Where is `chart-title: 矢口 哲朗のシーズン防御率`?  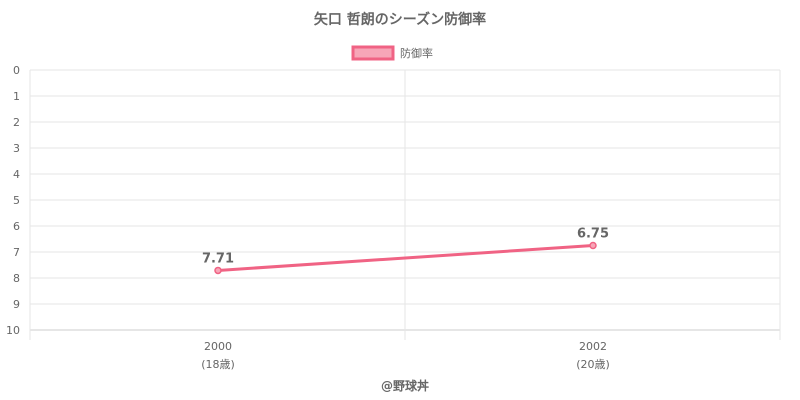 chart-title: 矢口 哲朗のシーズン防御率 is located at coordinates (400, 19).